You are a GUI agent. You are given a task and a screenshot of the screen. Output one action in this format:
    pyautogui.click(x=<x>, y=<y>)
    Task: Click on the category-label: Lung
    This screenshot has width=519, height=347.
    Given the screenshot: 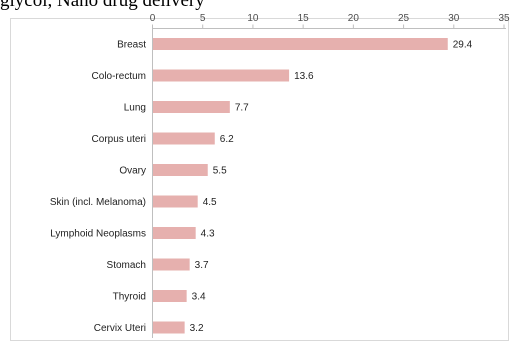 What is the action you would take?
    pyautogui.click(x=135, y=108)
    